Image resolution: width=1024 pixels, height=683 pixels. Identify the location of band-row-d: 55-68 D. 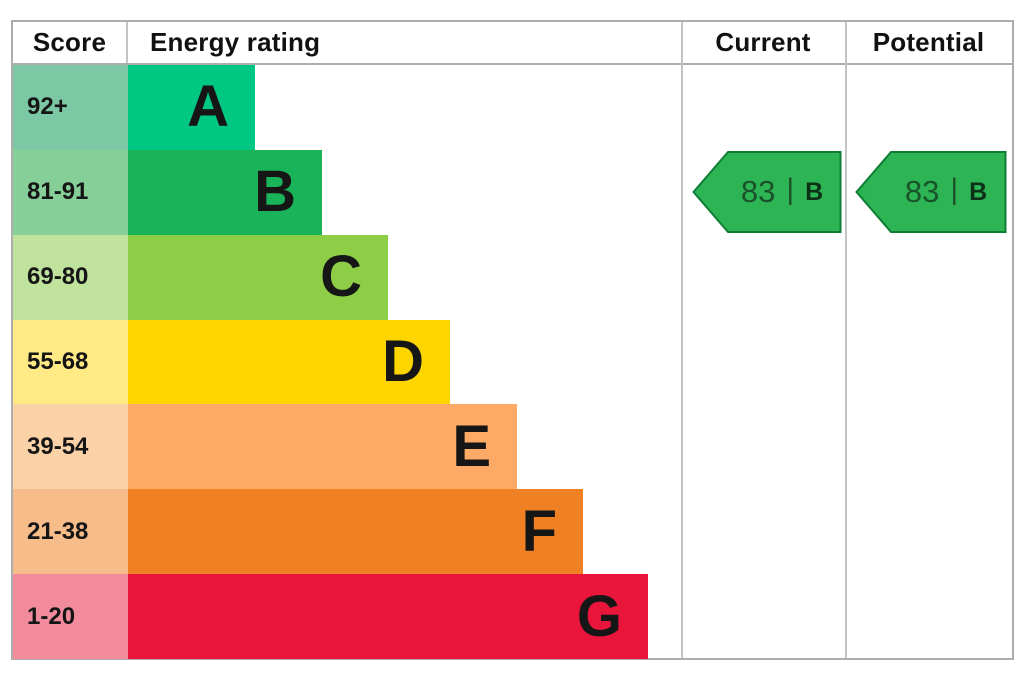
(347, 362).